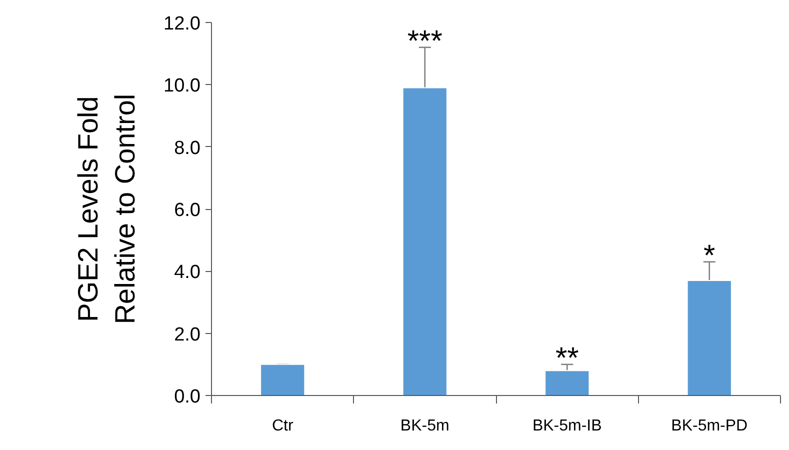 The image size is (789, 450). I want to click on x-tick-label: BK-5m-IB, so click(567, 426).